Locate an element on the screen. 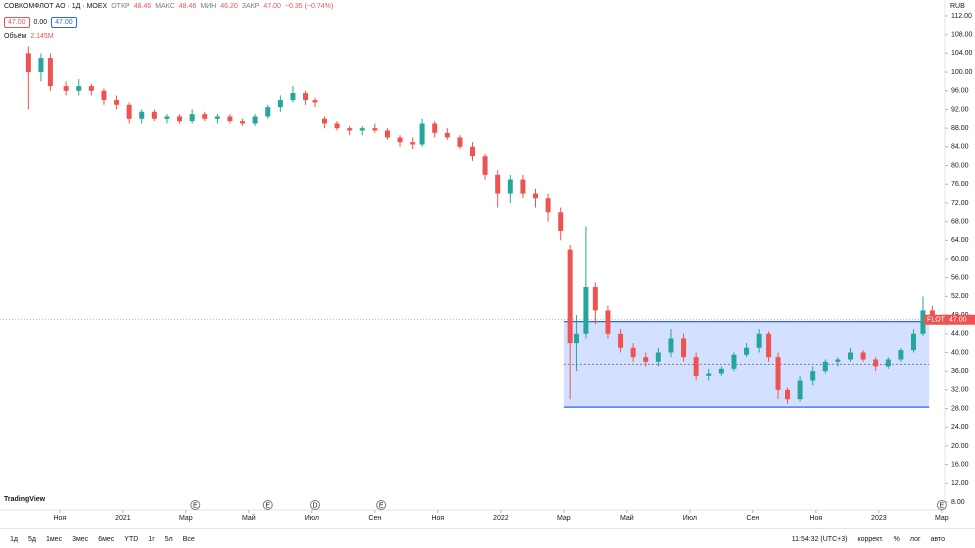 The height and width of the screenshot is (548, 975). x-tick-label: Ноя is located at coordinates (59, 518).